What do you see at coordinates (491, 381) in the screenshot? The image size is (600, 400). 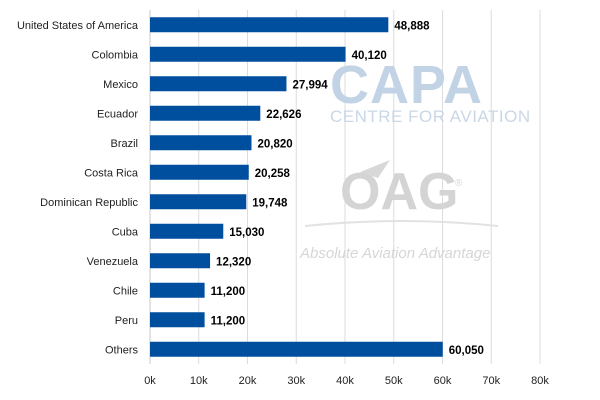 I see `x-tick-label: 70k` at bounding box center [491, 381].